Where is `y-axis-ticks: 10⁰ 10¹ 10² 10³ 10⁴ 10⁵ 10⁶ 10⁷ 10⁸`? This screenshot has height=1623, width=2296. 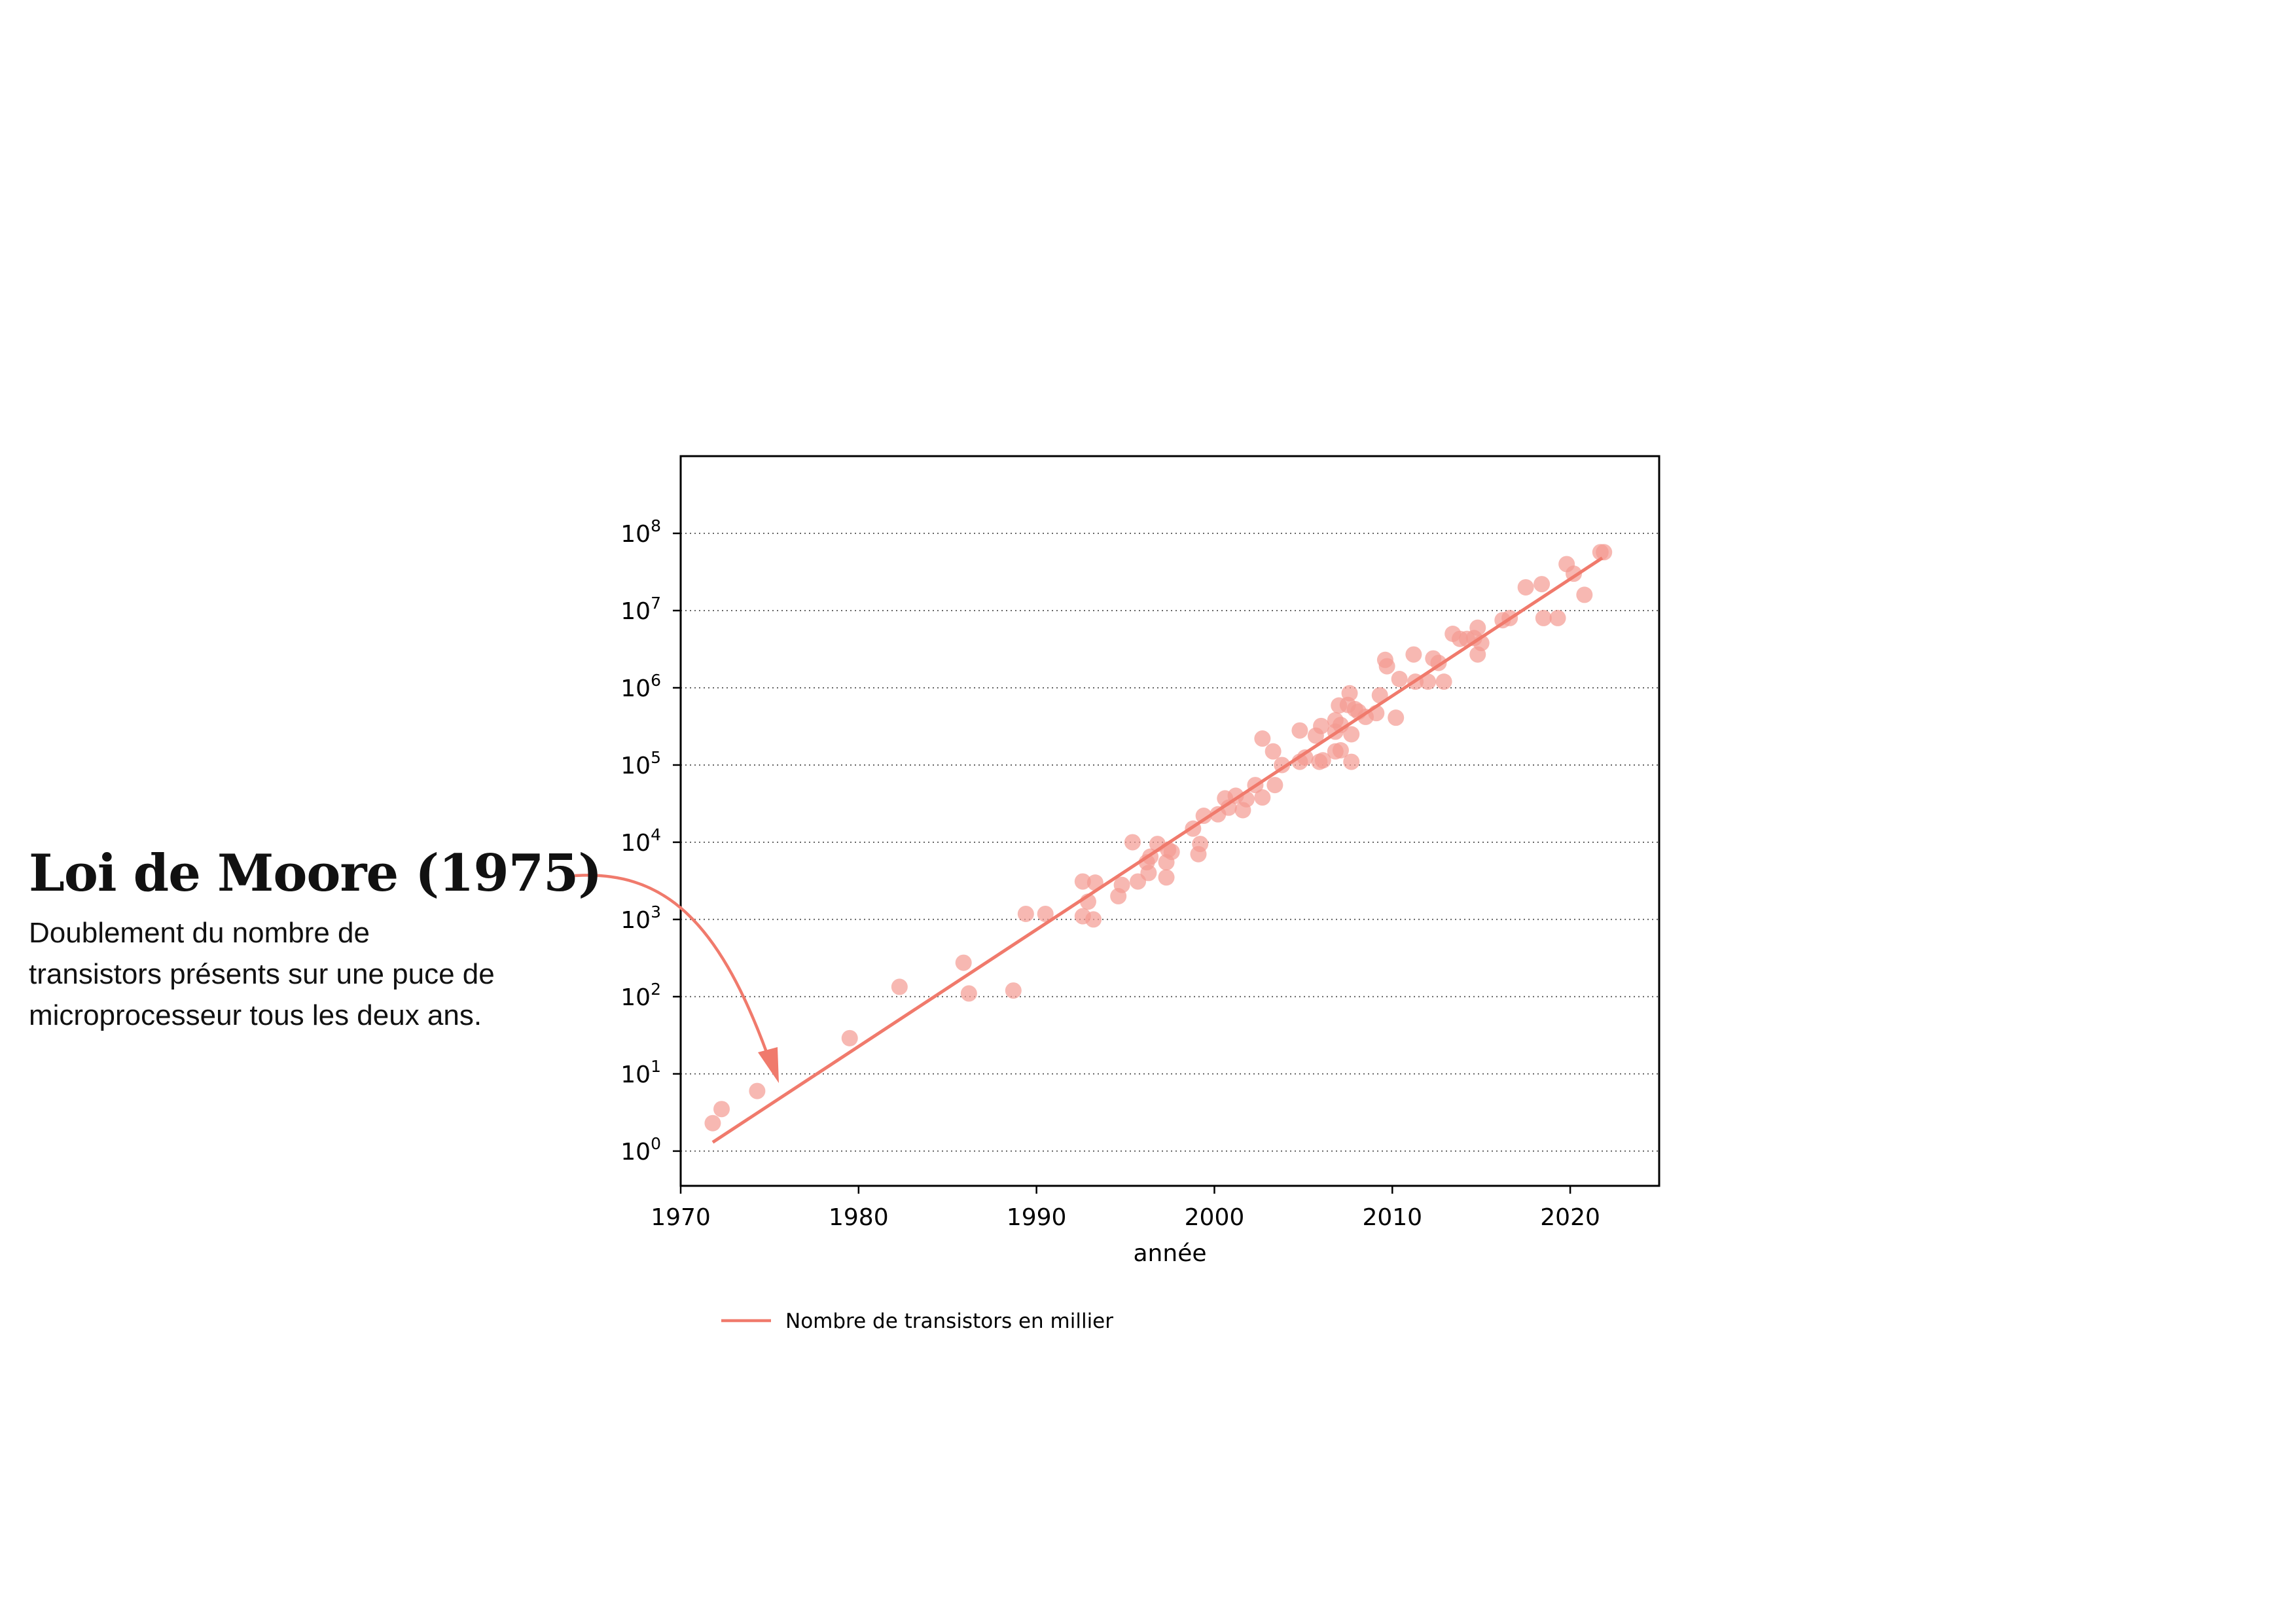 y-axis-ticks: 10⁰ 10¹ 10² 10³ 10⁴ 10⁵ 10⁶ 10⁷ 10⁸ is located at coordinates (650, 841).